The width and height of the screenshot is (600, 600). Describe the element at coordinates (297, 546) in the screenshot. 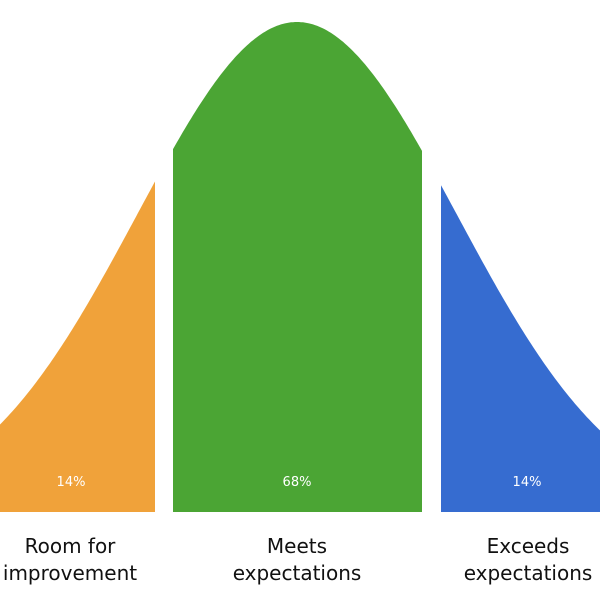

I see `category-label-line: Meets` at that location.